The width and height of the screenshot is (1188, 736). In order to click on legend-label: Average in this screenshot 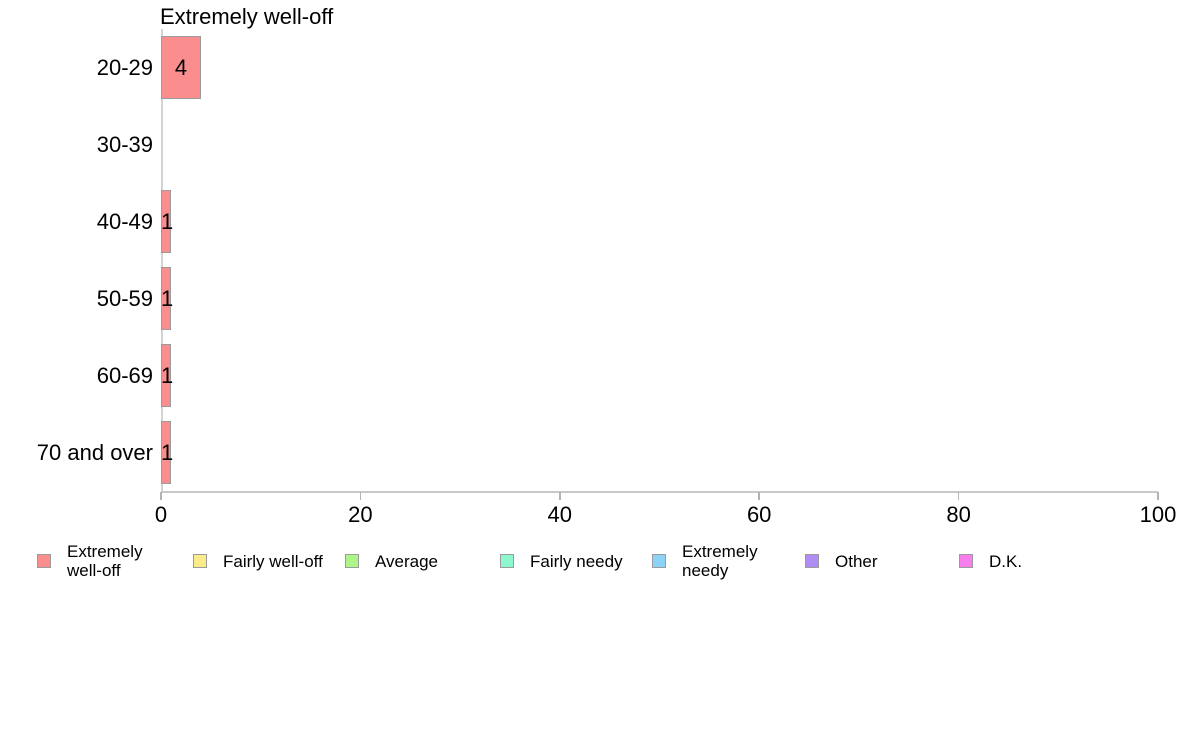, I will do `click(407, 561)`.